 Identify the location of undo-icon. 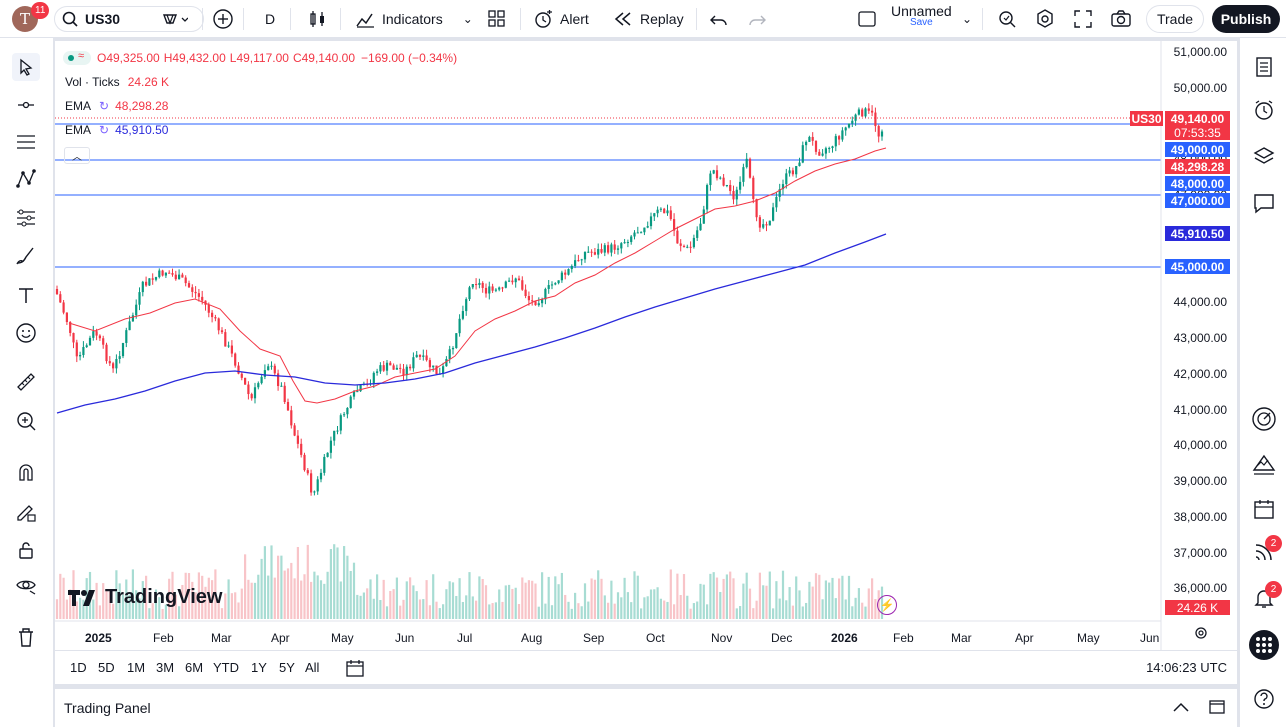
(719, 19).